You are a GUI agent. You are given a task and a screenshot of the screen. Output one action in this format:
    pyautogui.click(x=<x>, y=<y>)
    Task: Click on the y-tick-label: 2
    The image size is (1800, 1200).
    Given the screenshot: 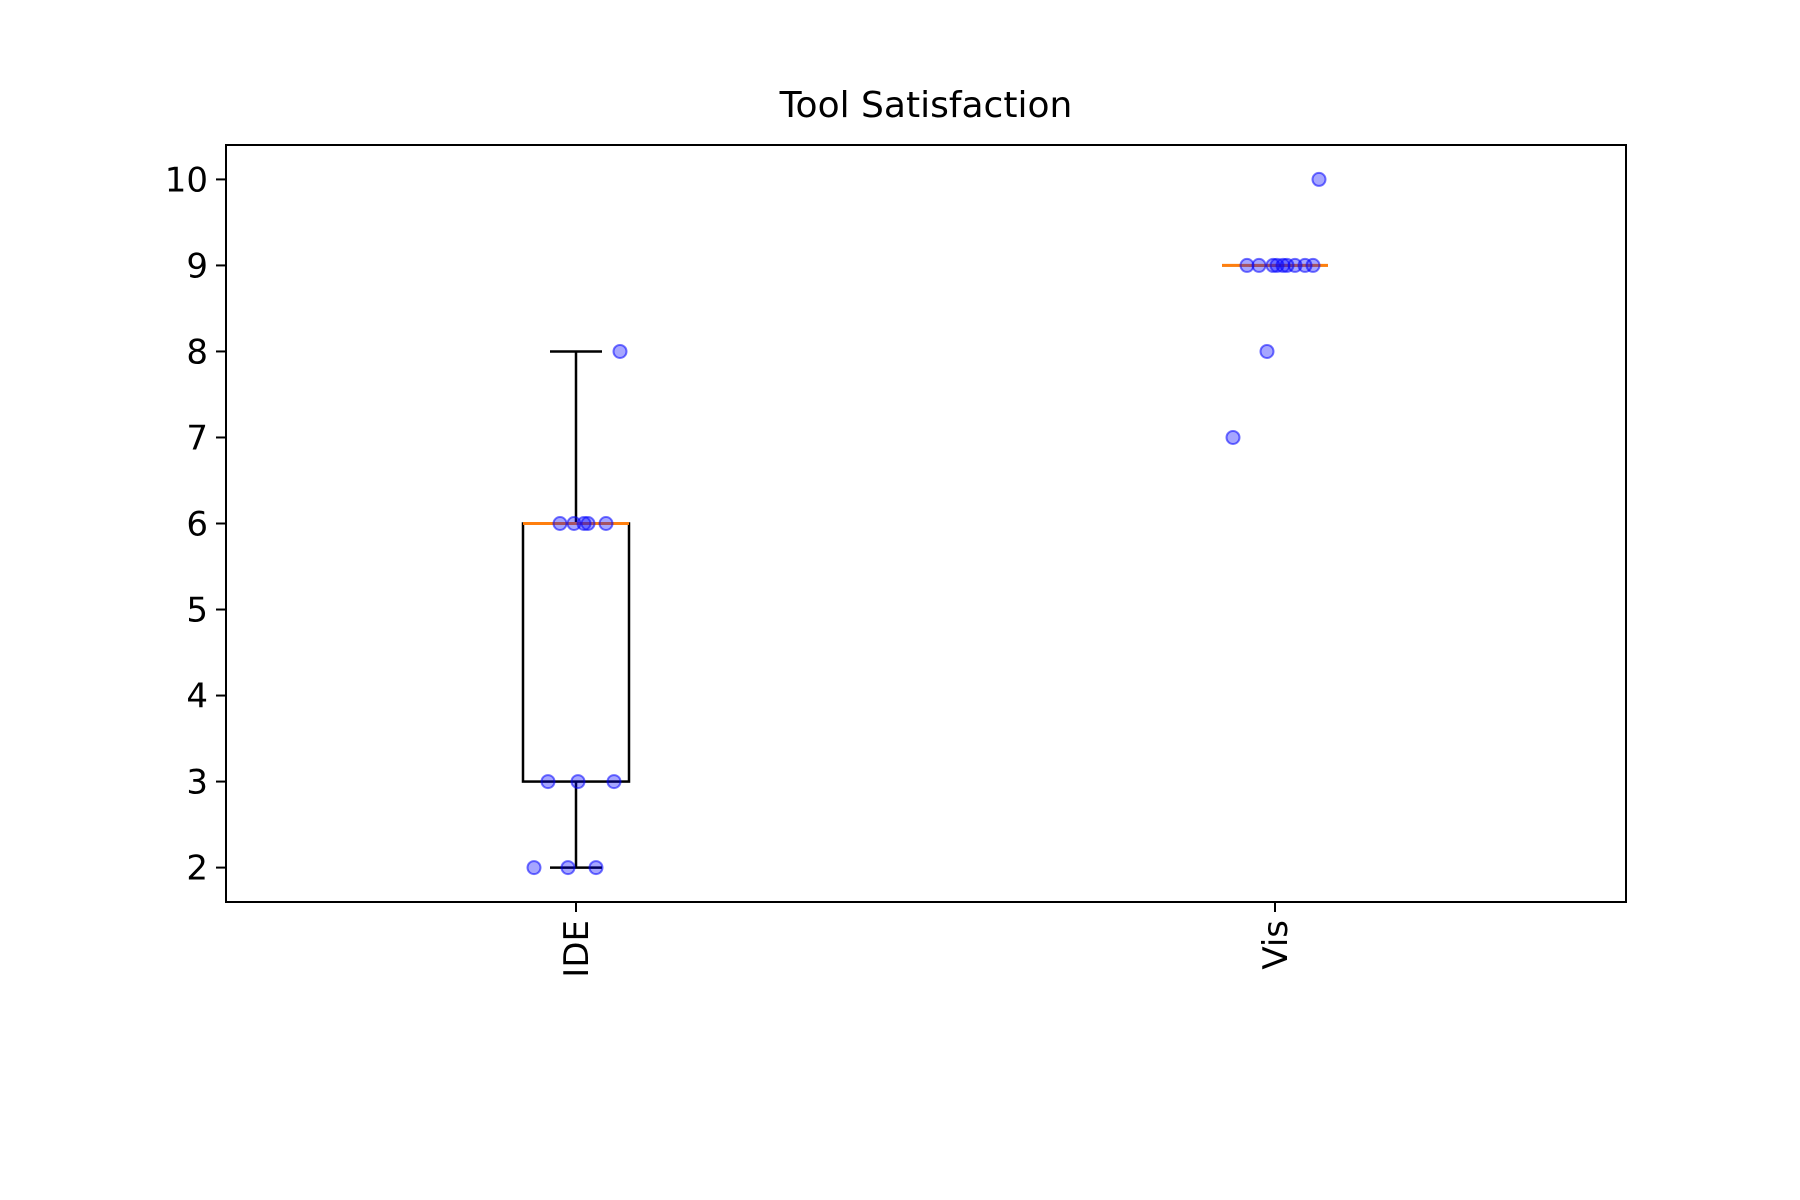 What is the action you would take?
    pyautogui.click(x=197, y=869)
    